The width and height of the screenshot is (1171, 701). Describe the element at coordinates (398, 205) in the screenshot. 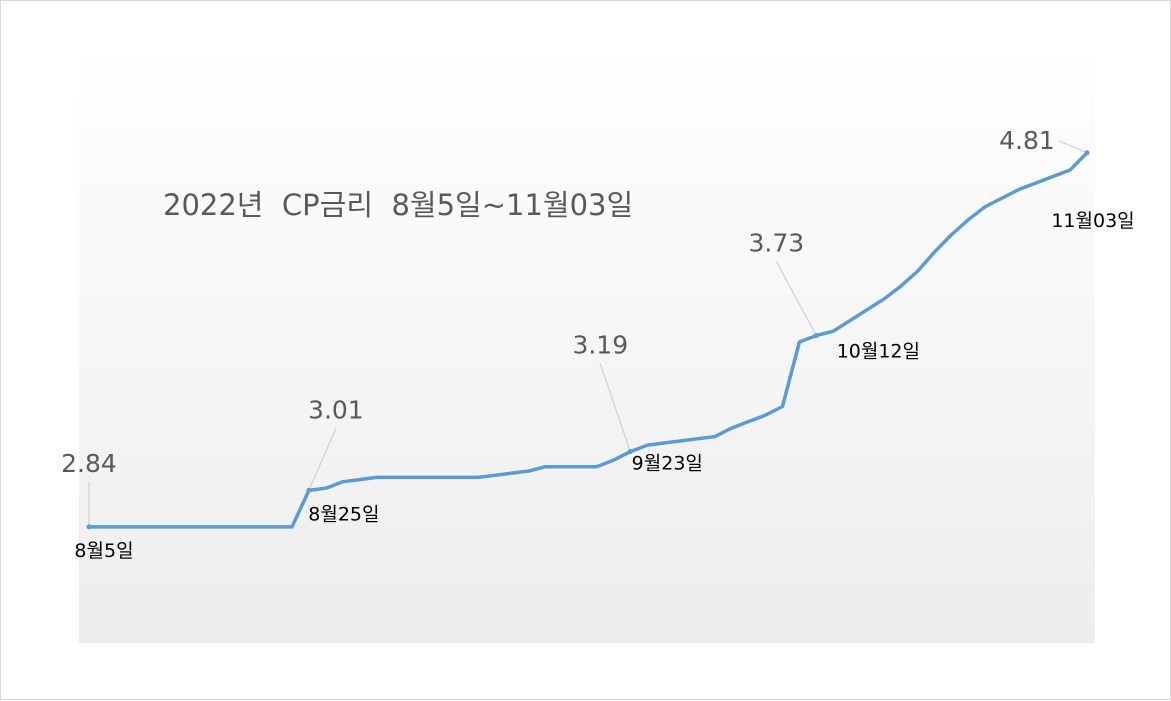

I see `chart-title: 2022년 CP금리 8월5일~11월03일` at that location.